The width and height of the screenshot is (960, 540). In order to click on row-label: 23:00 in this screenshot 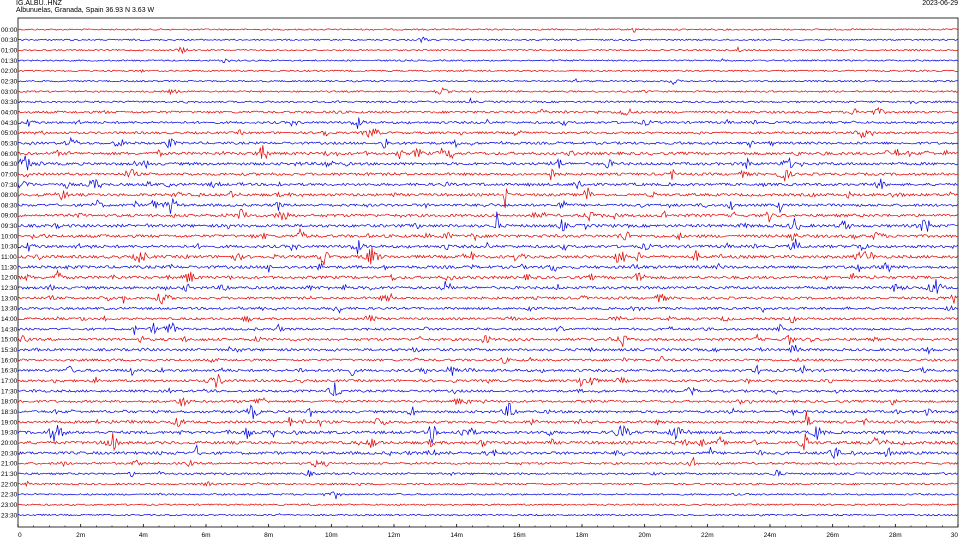, I will do `click(9, 505)`.